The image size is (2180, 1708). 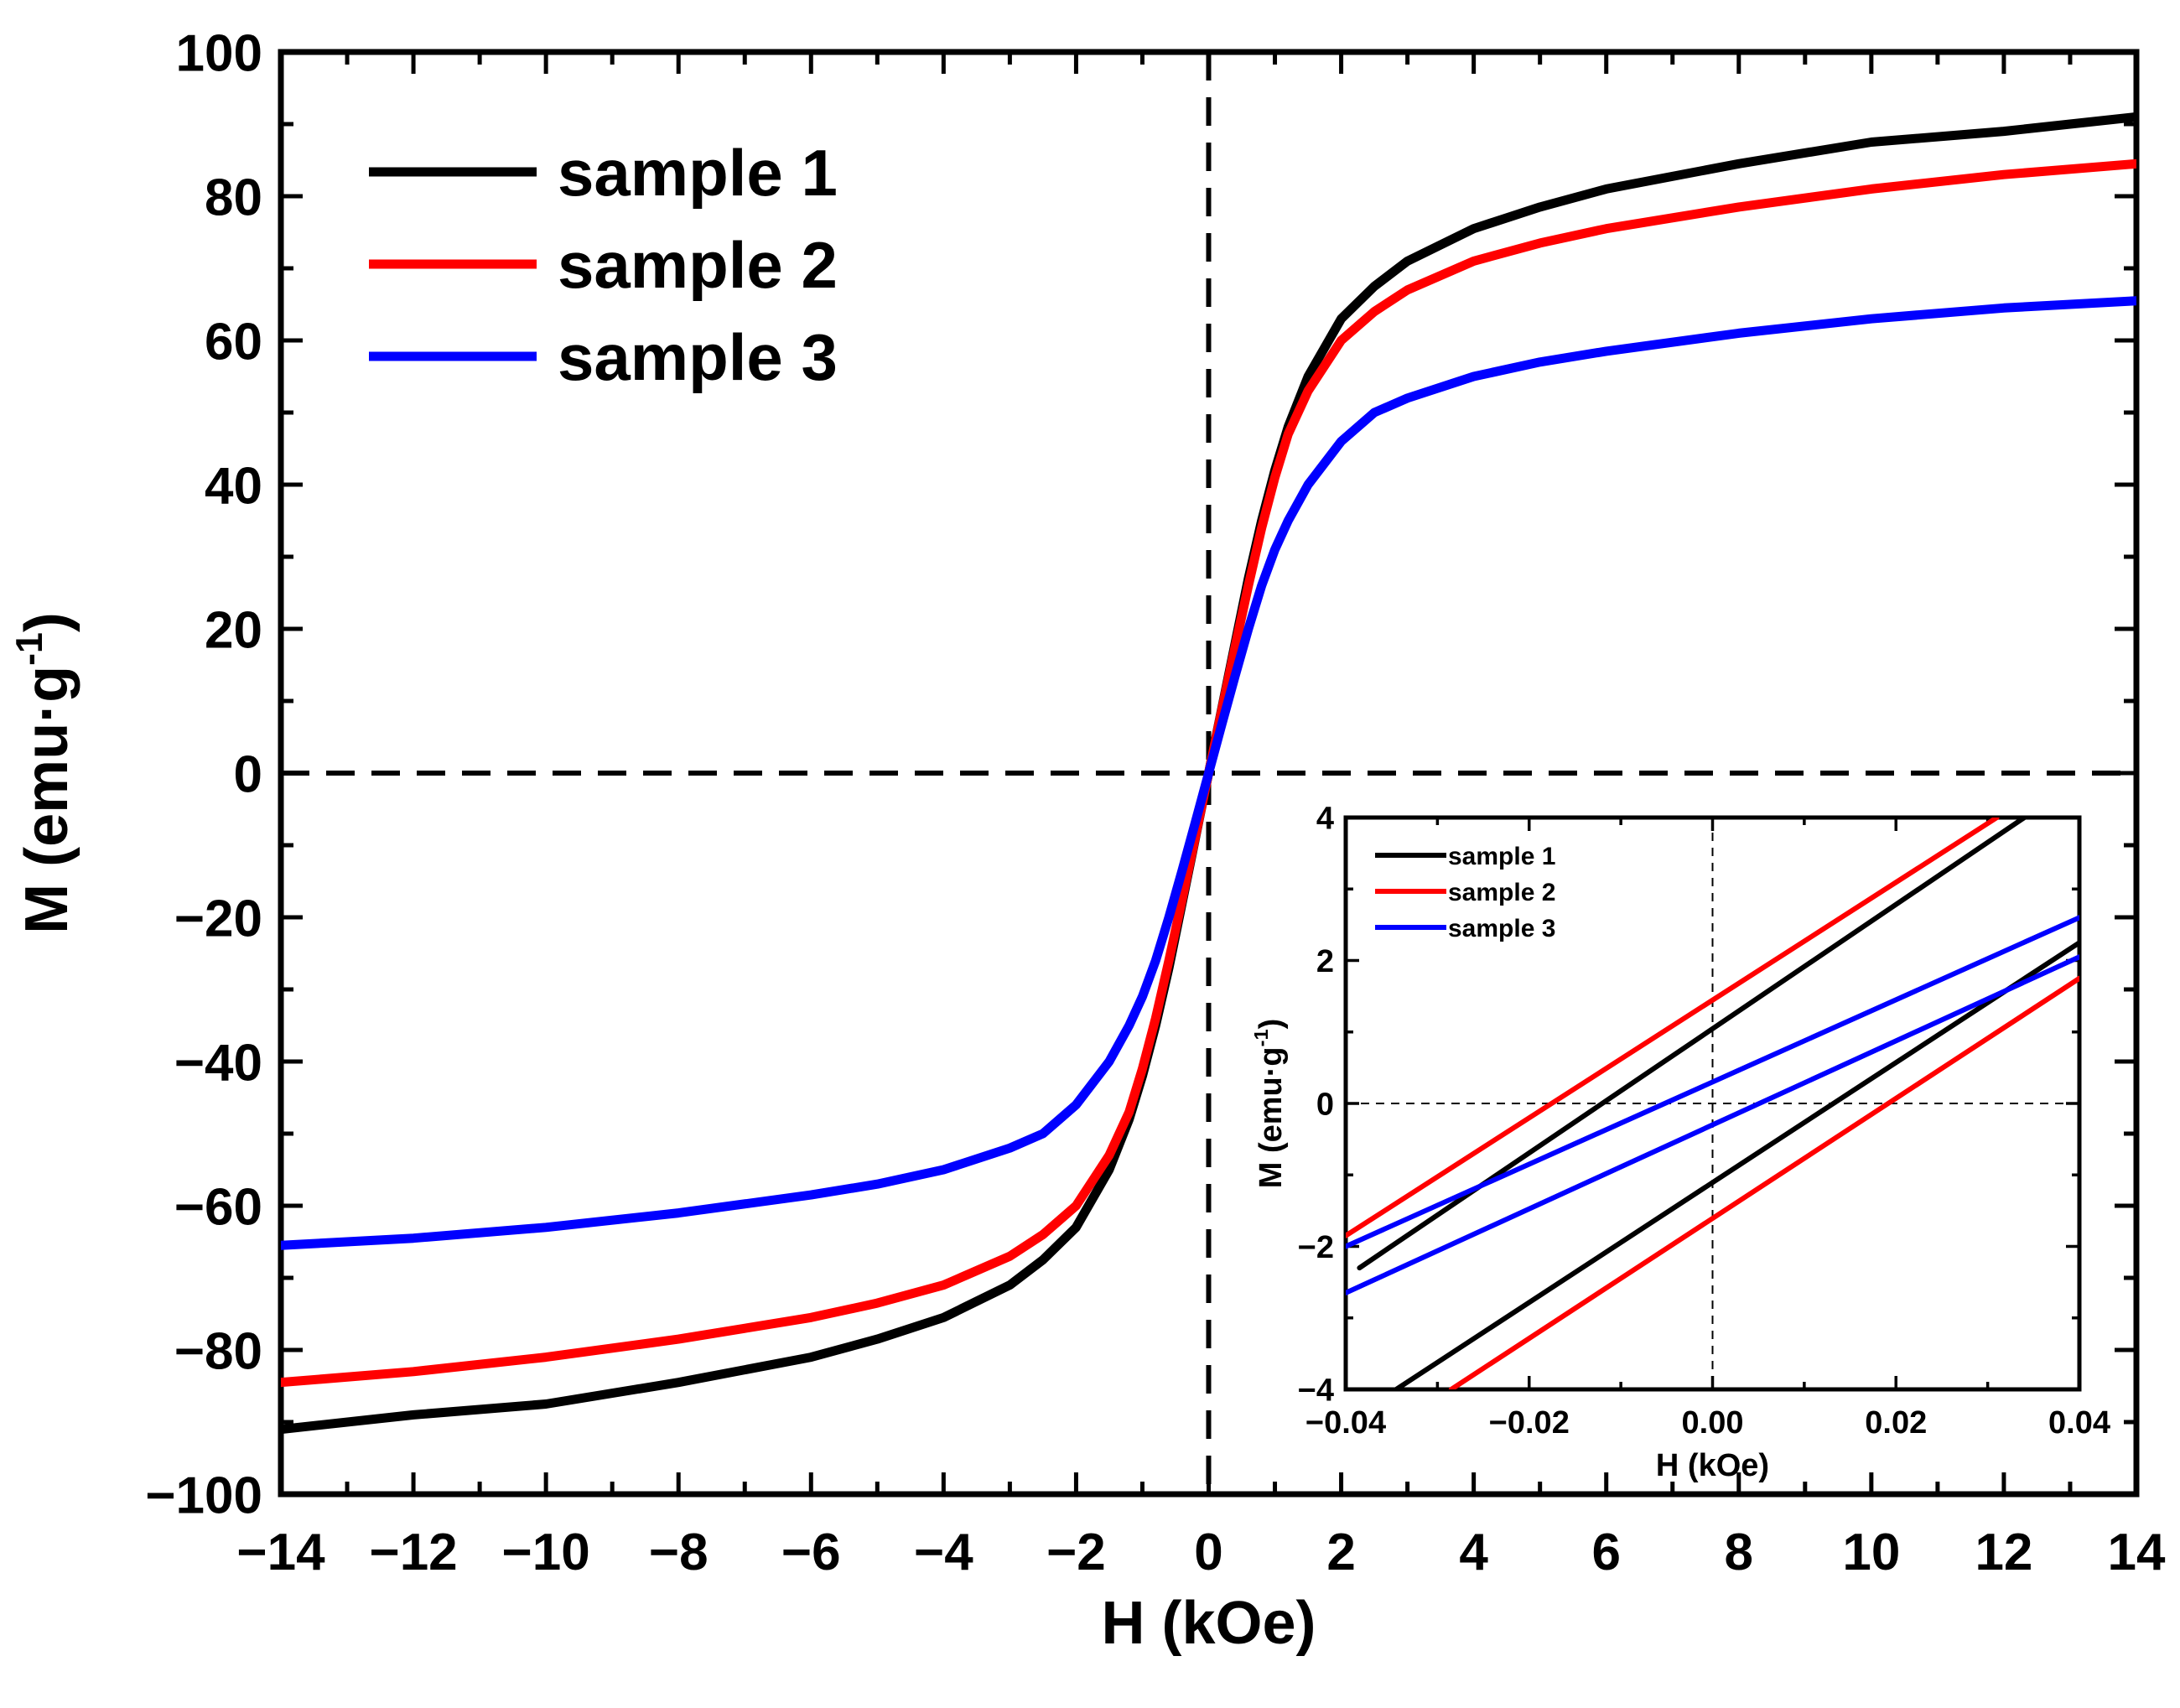 What do you see at coordinates (218, 919) in the screenshot?
I see `main-y-tick-label: −20` at bounding box center [218, 919].